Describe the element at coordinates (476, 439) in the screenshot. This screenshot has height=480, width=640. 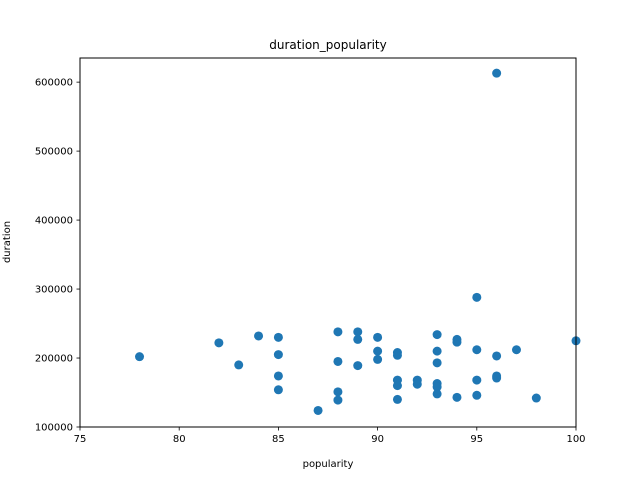
I see `x-tick-label-5: 95` at that location.